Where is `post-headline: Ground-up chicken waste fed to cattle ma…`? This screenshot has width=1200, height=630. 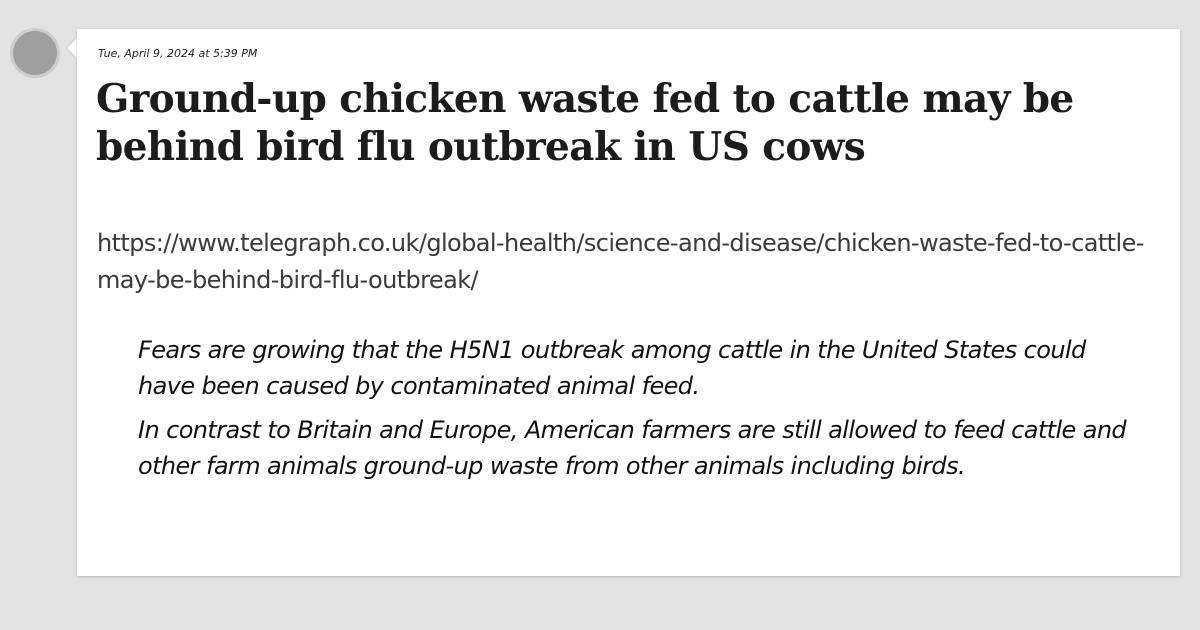 post-headline: Ground-up chicken waste fed to cattle ma… is located at coordinates (585, 123).